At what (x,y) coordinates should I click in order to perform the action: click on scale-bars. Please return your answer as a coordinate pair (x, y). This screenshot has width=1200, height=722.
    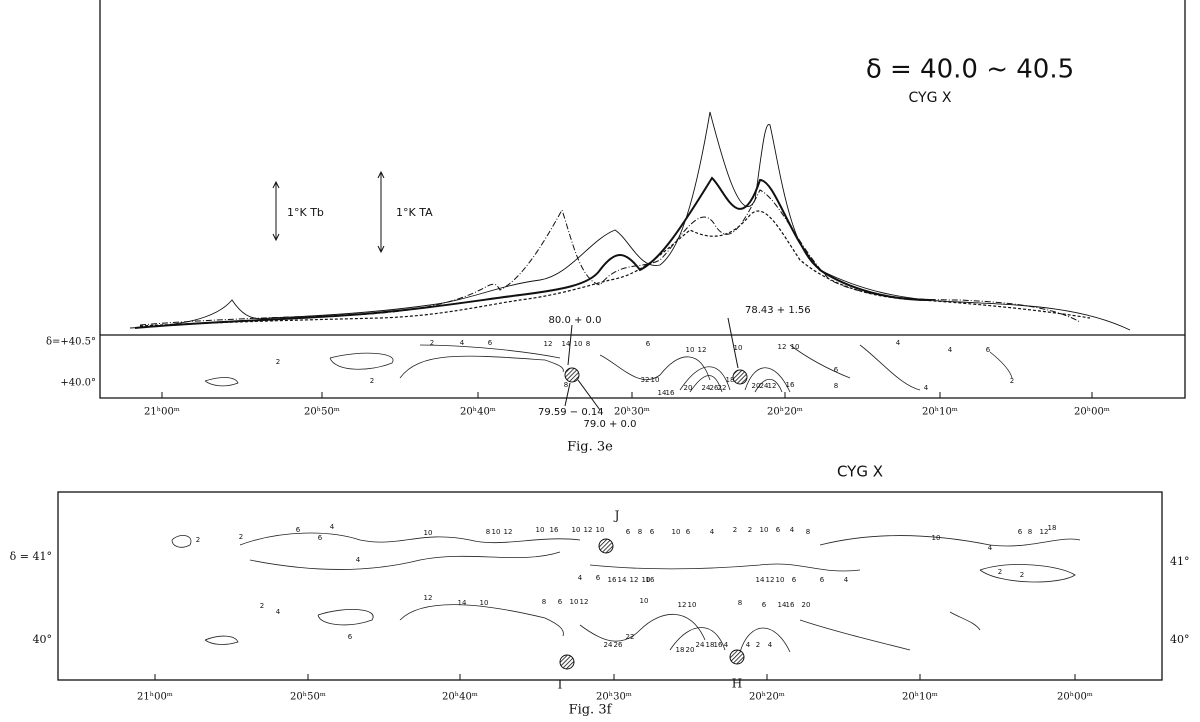
    Looking at the image, I should click on (328, 212).